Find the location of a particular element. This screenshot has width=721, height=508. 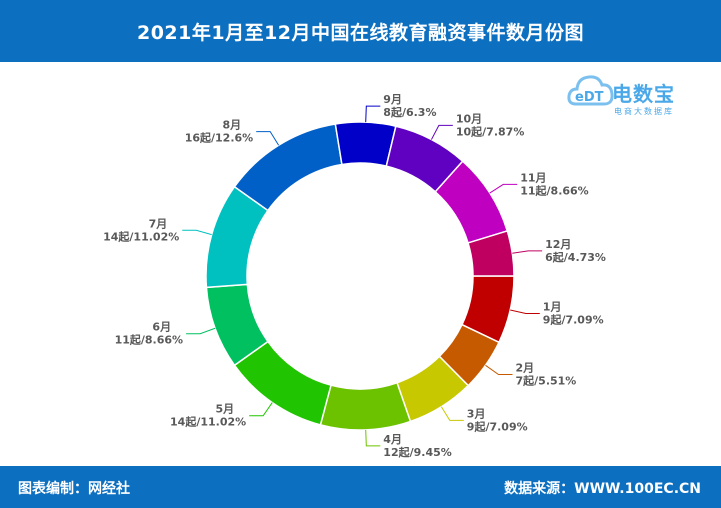

label-value-8月: 16起/12.6% is located at coordinates (219, 138).